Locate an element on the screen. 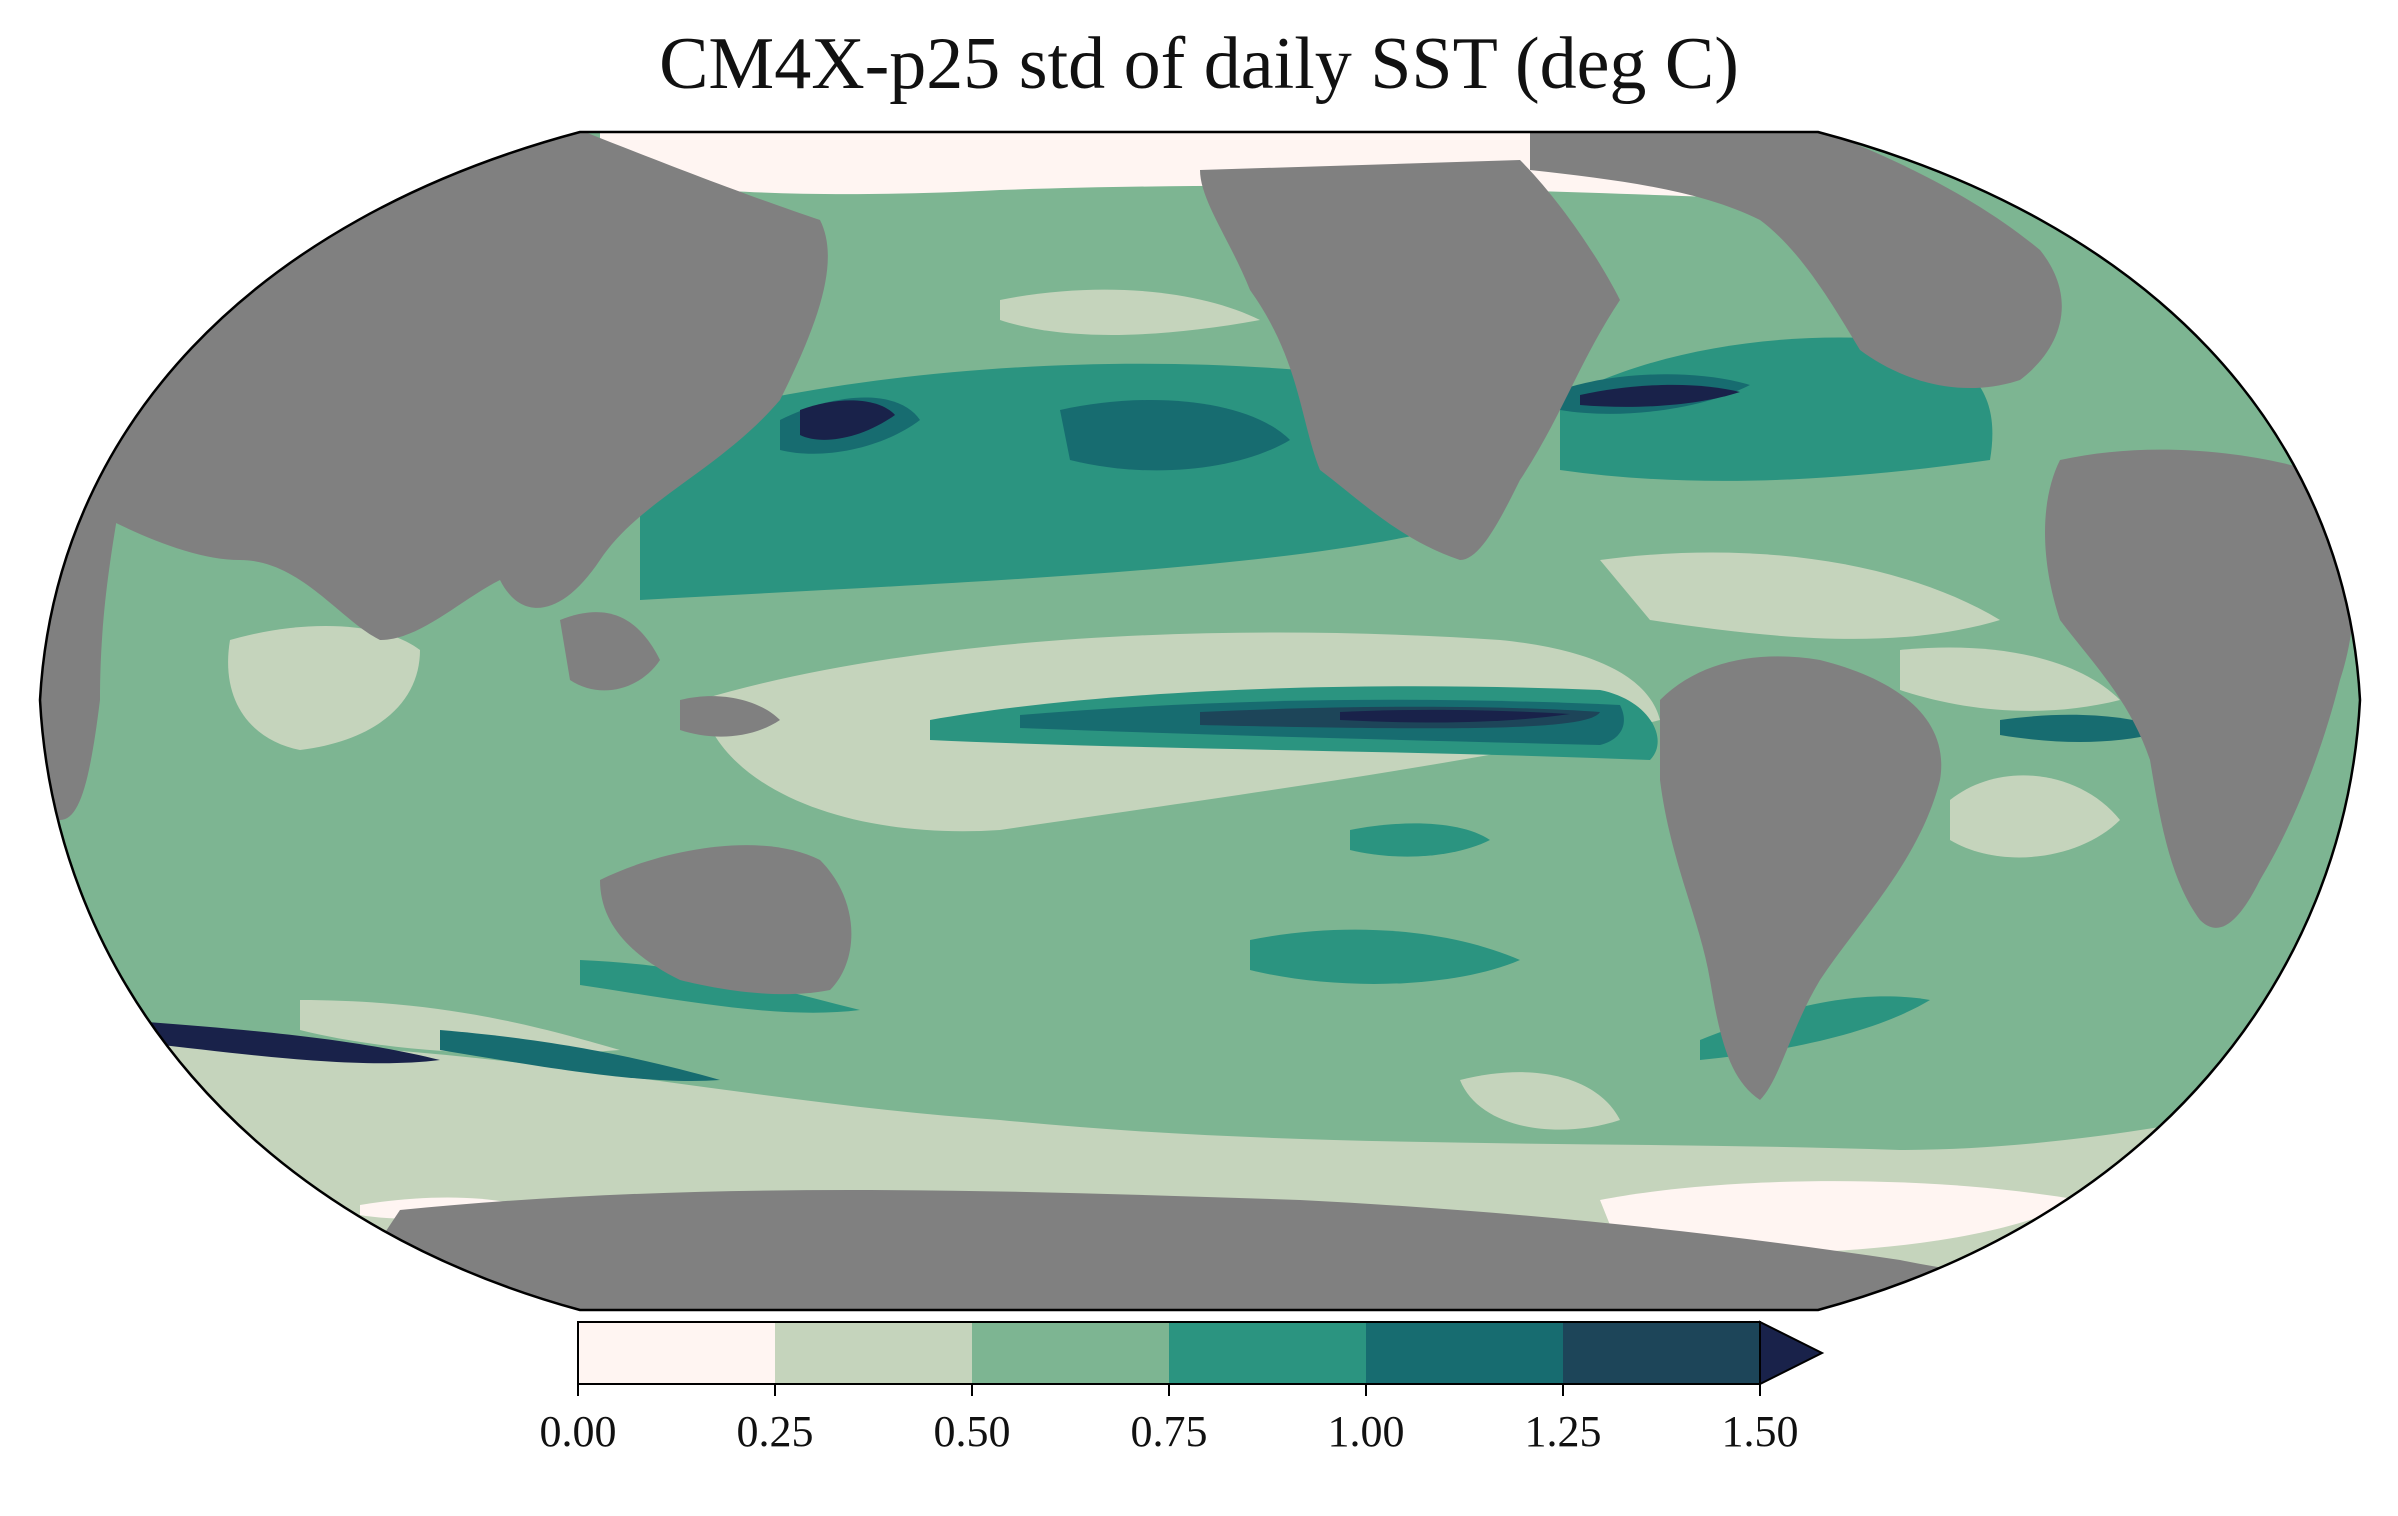 The height and width of the screenshot is (1516, 2398). weddell-ice is located at coordinates (1840, 1217).